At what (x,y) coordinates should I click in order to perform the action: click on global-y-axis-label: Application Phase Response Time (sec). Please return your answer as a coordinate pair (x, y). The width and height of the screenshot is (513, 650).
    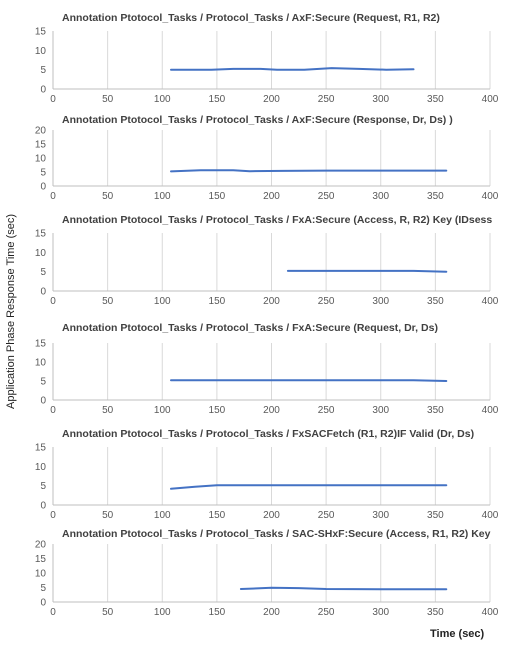
    Looking at the image, I should click on (11, 311).